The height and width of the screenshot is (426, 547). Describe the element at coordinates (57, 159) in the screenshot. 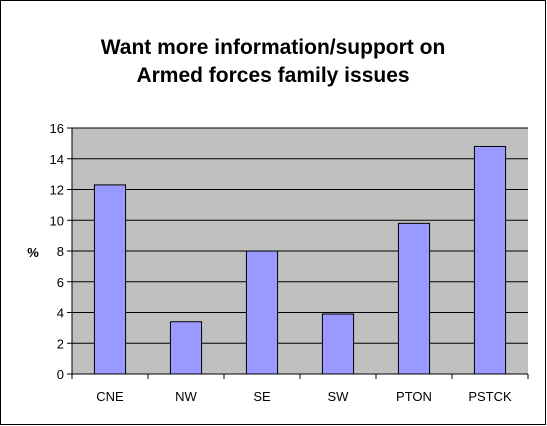

I see `y-tick-label: 14` at that location.